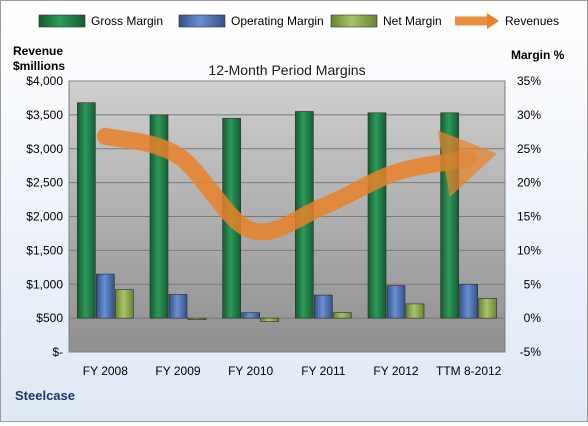 This screenshot has width=588, height=426. What do you see at coordinates (57, 352) in the screenshot?
I see `left-tick-label: $-` at bounding box center [57, 352].